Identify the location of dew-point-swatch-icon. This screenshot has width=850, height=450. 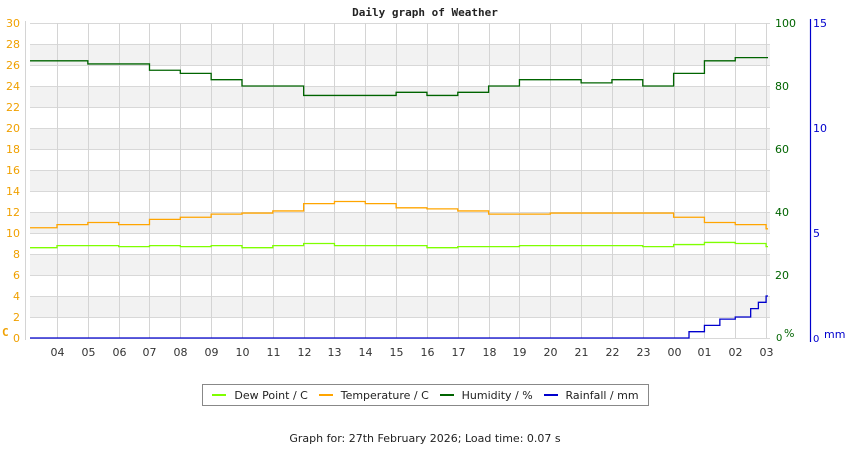
(219, 395).